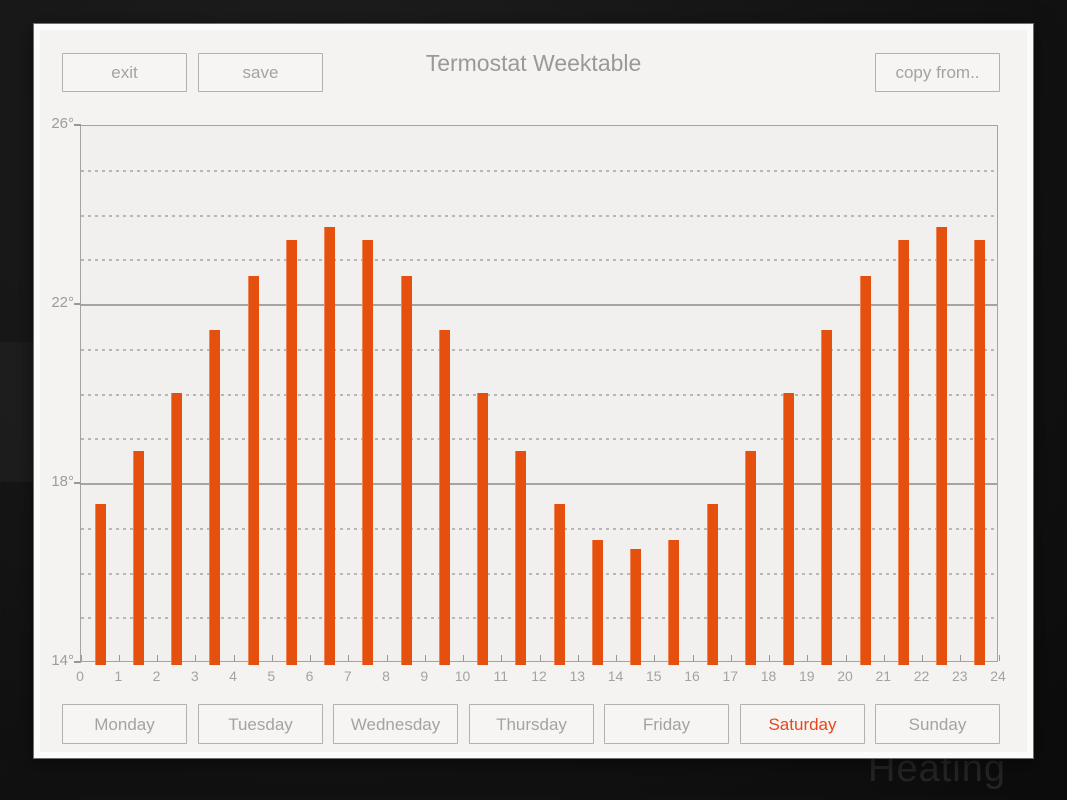 Image resolution: width=1067 pixels, height=800 pixels. I want to click on copy-from-button: copy from.., so click(937, 72).